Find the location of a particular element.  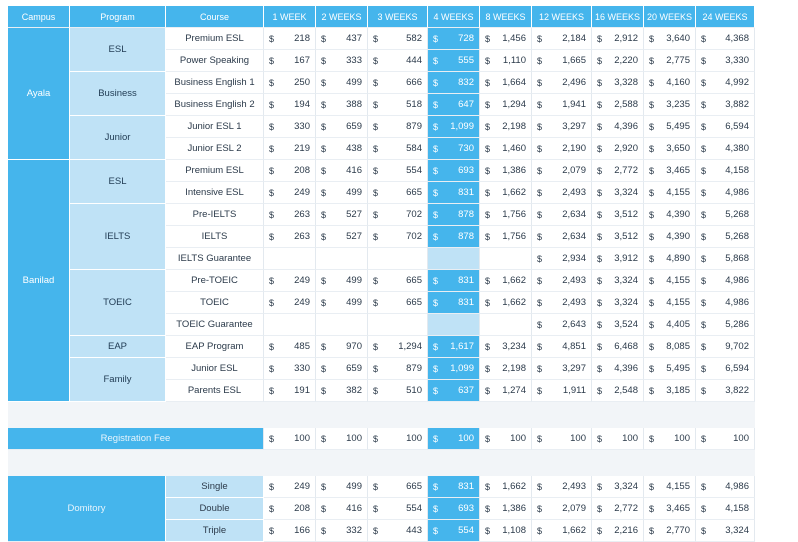

campus-banilad: Banilad is located at coordinates (39, 281).